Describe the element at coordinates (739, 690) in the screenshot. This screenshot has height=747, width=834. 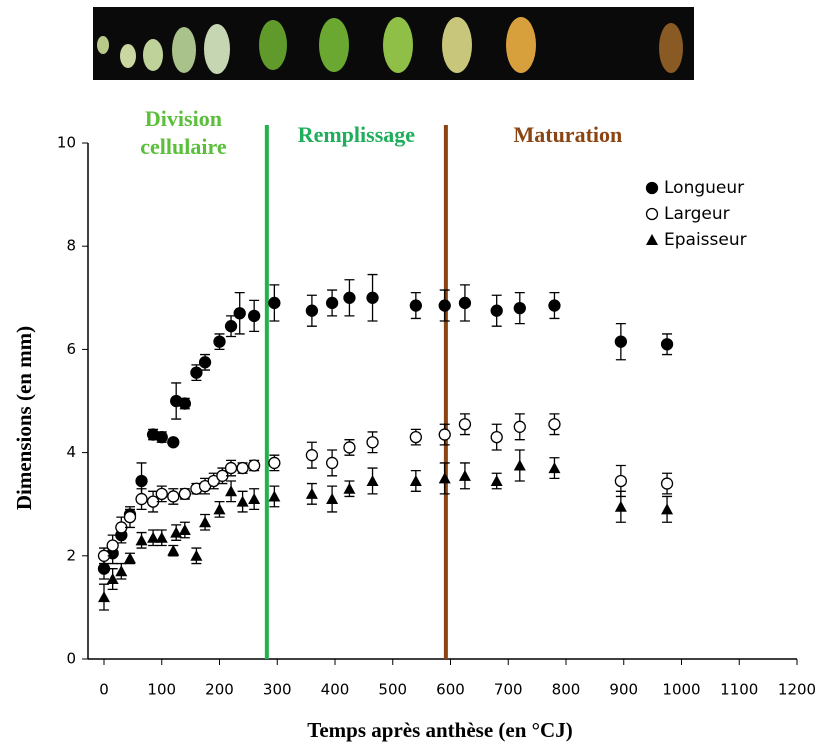
I see `x-tick-label: 1100` at that location.